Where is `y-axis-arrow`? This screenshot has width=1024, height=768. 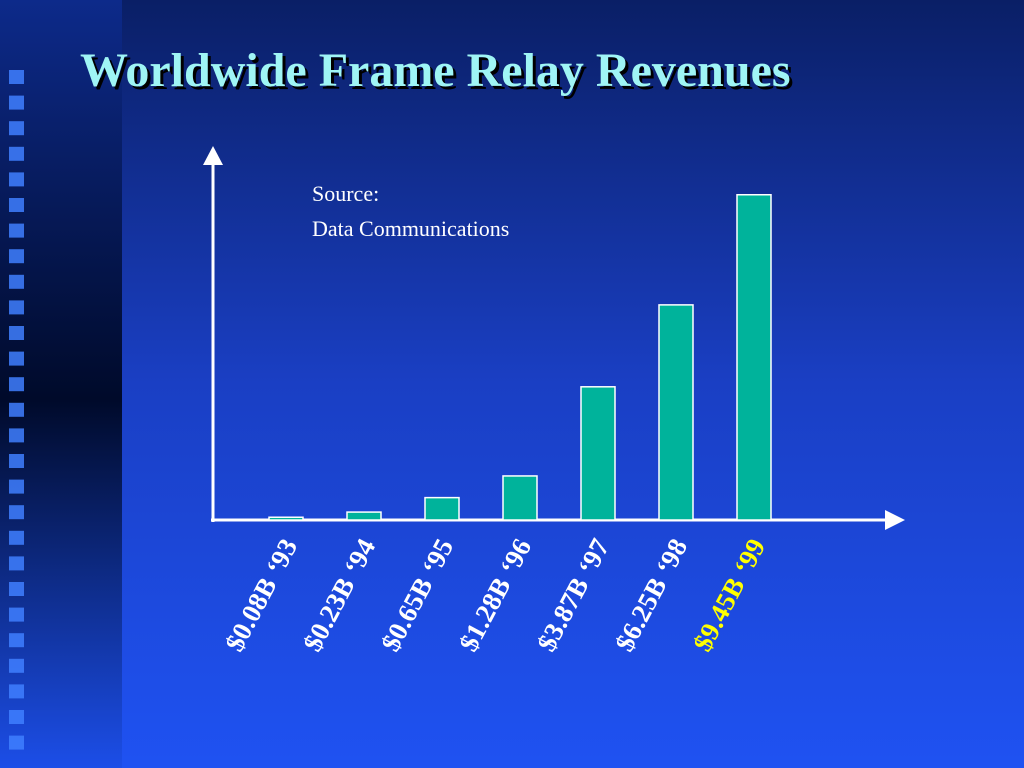 y-axis-arrow is located at coordinates (213, 155).